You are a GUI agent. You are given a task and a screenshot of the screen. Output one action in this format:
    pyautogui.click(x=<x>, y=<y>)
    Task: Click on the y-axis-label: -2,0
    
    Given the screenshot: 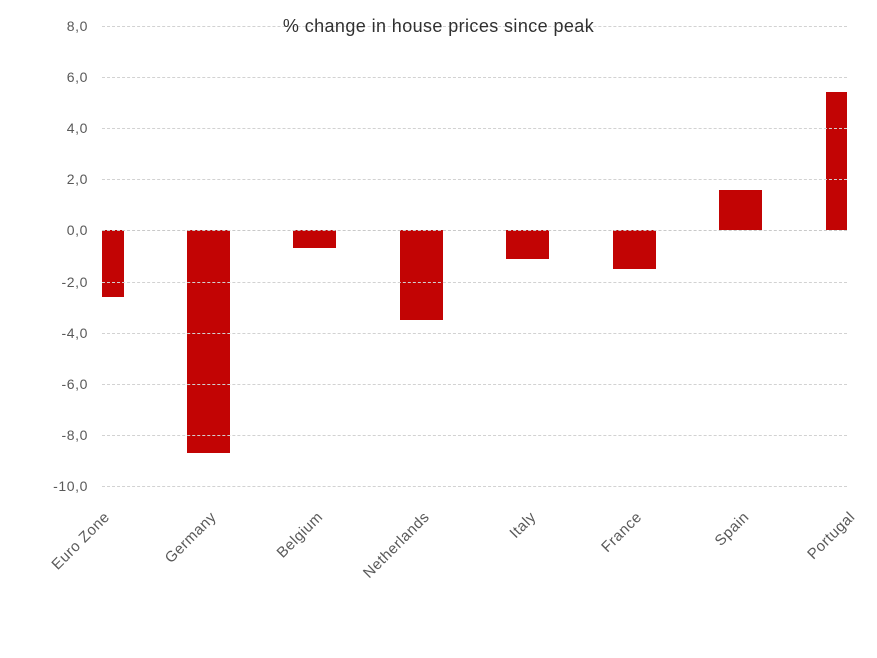 What is the action you would take?
    pyautogui.click(x=74, y=281)
    